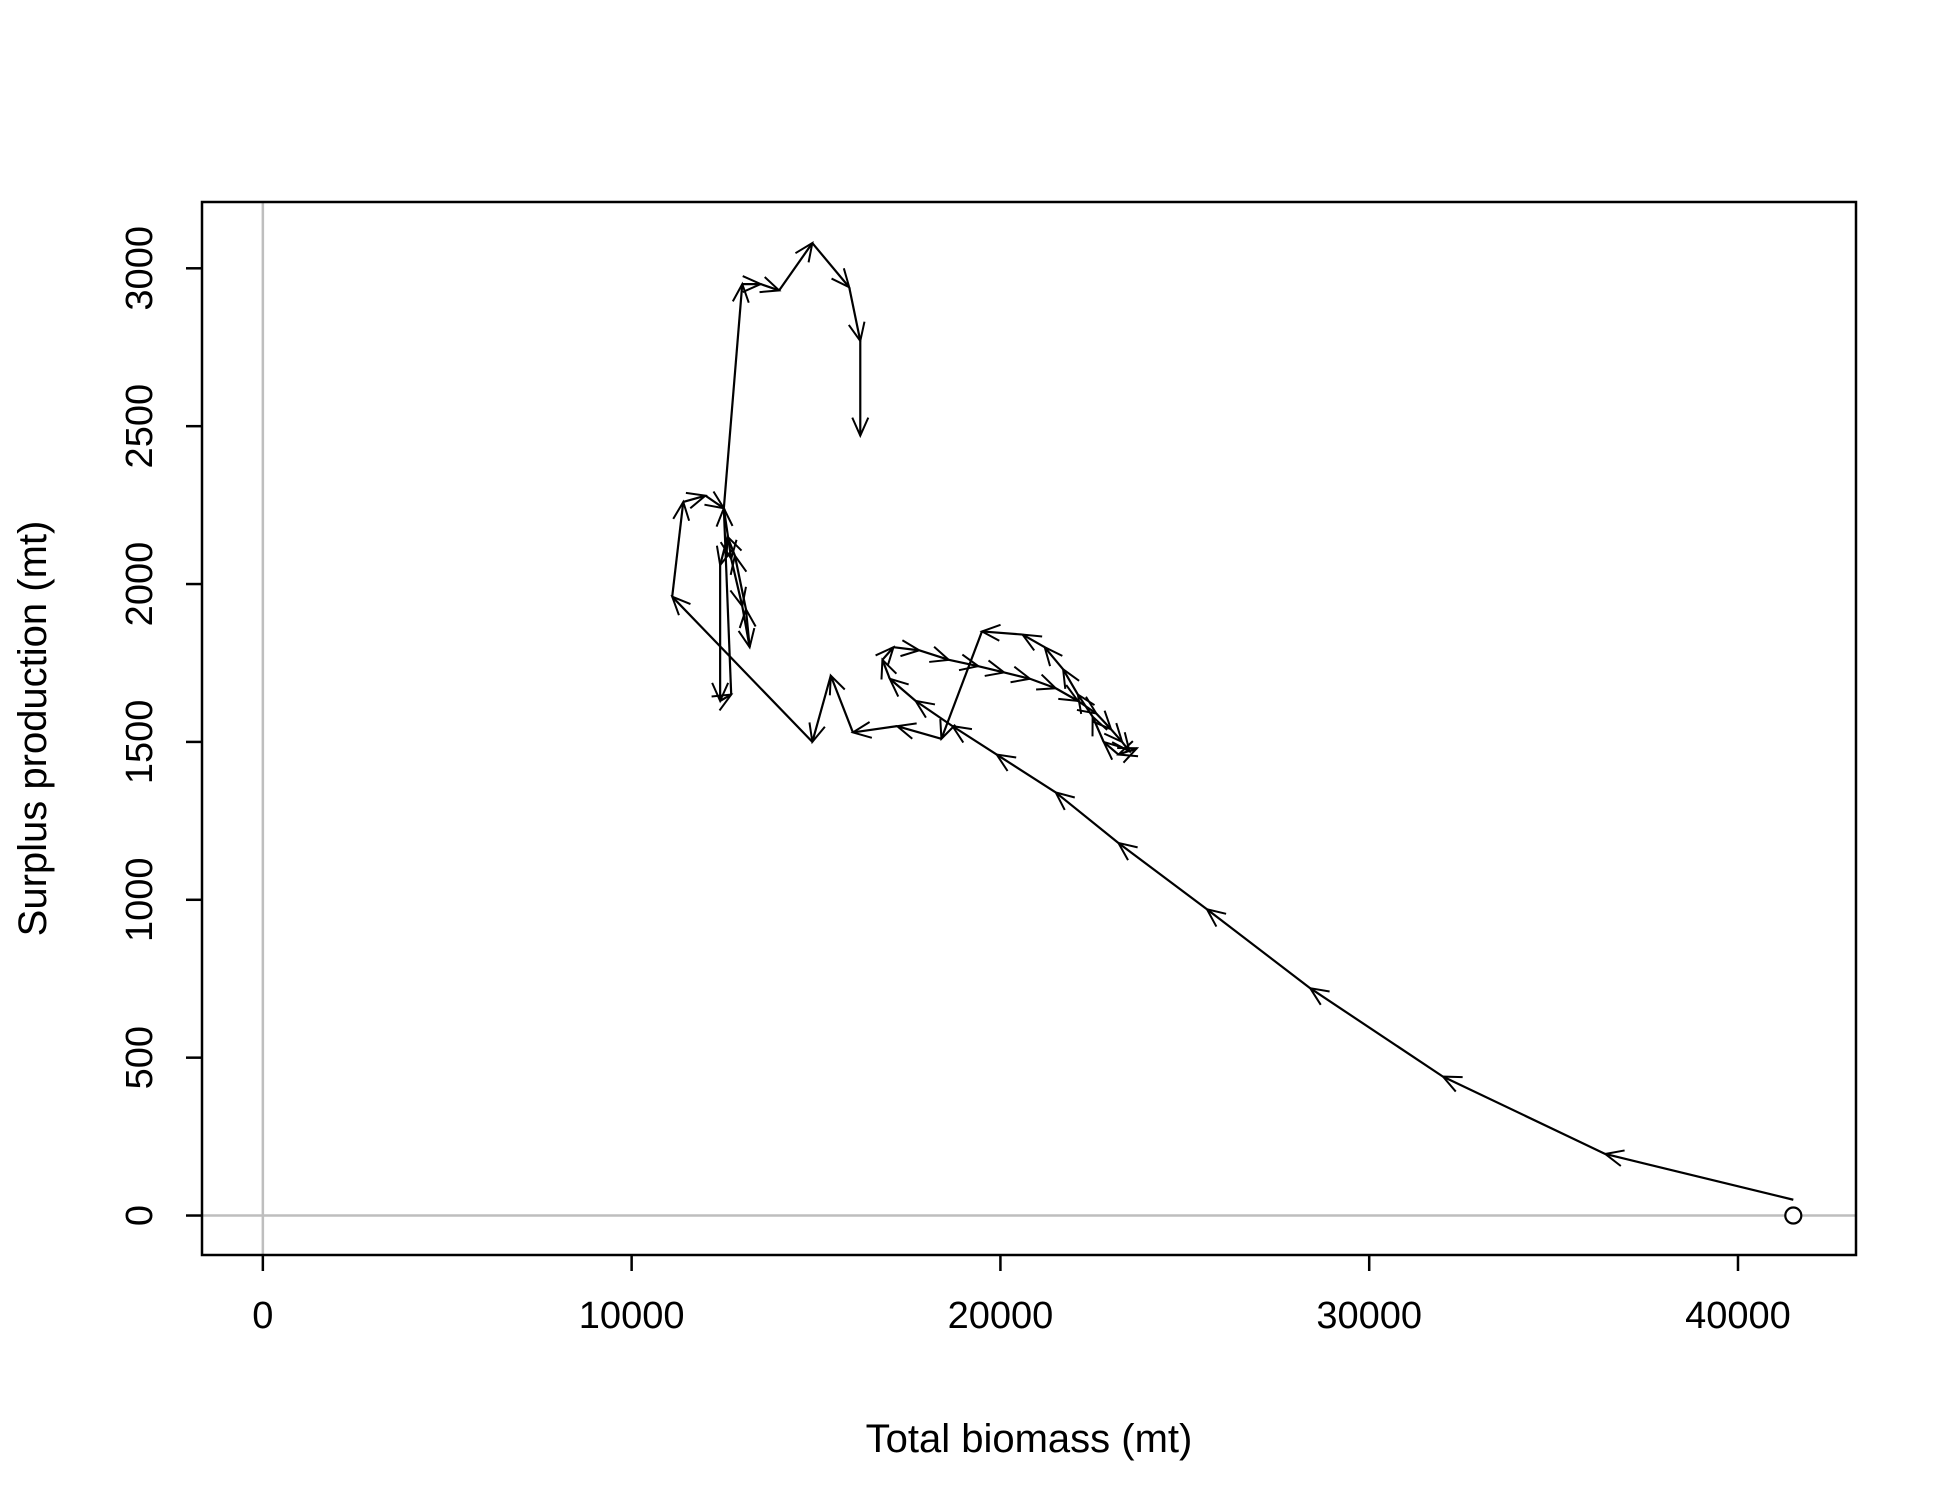 The width and height of the screenshot is (1950, 1500). I want to click on y-axis: 0 500 1000 1500 2000 2500 3000, so click(160, 726).